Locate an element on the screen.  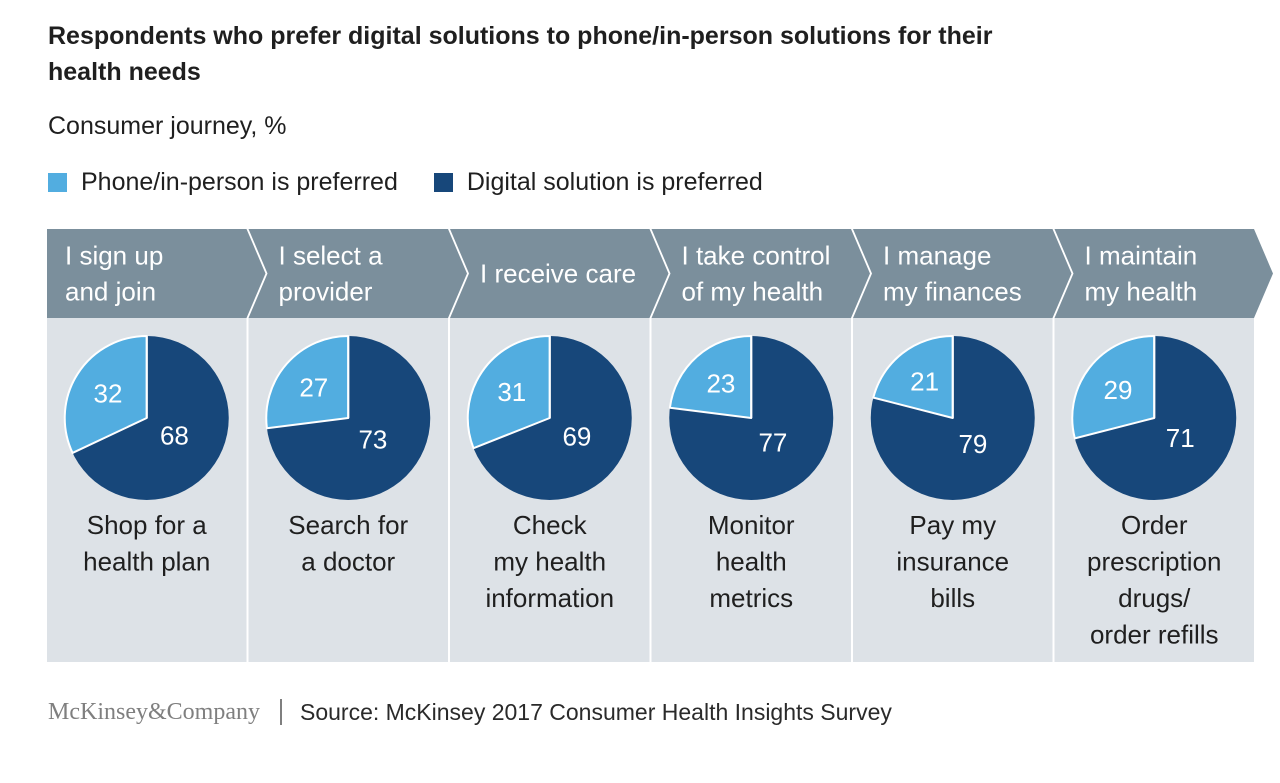
data-label-phone-4: 23 is located at coordinates (720, 384).